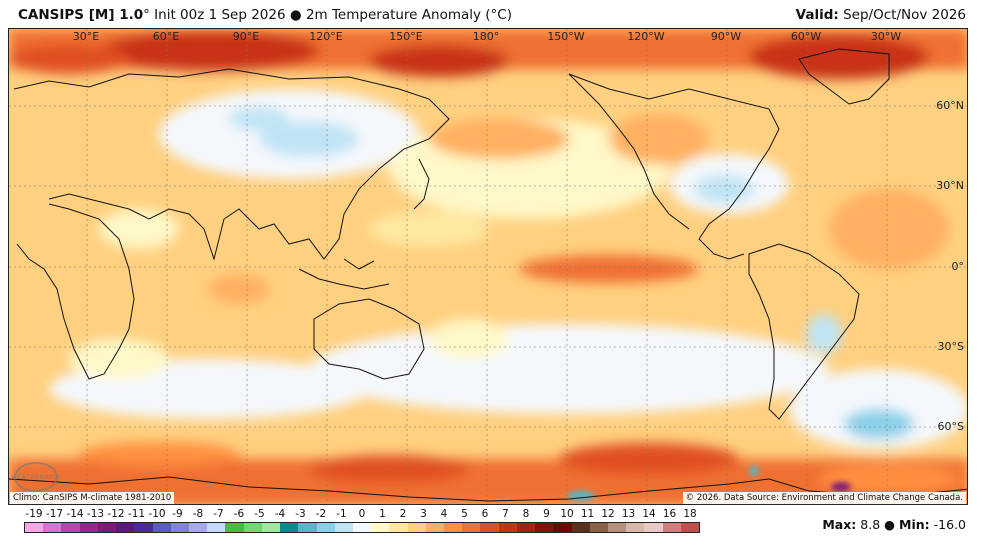  What do you see at coordinates (198, 514) in the screenshot?
I see `colorbar-tick-label: -8` at bounding box center [198, 514].